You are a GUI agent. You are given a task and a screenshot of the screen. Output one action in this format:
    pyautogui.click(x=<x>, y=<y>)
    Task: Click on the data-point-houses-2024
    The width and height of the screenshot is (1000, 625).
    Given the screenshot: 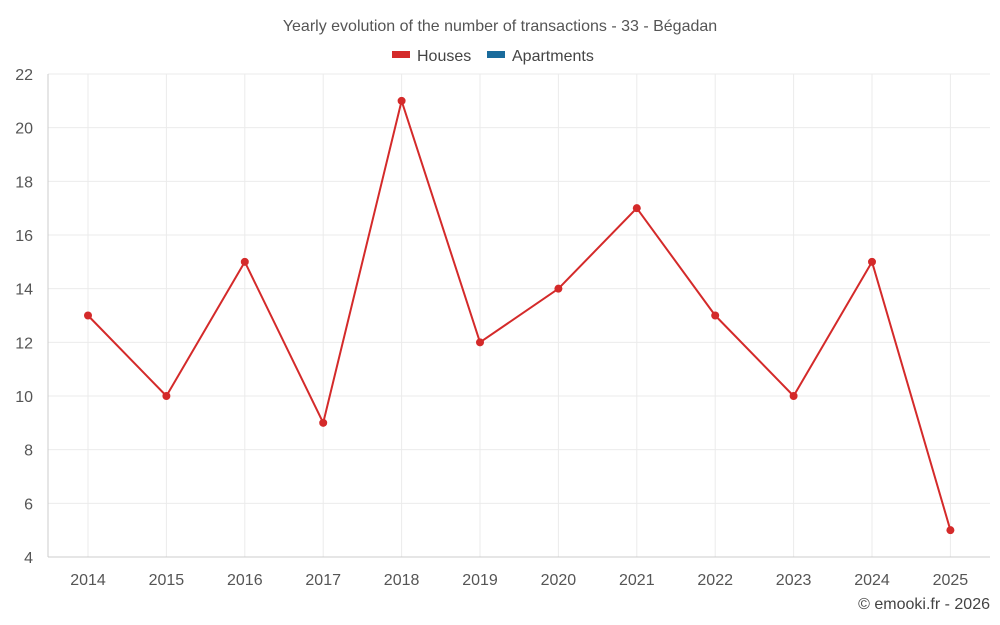 What is the action you would take?
    pyautogui.click(x=872, y=261)
    